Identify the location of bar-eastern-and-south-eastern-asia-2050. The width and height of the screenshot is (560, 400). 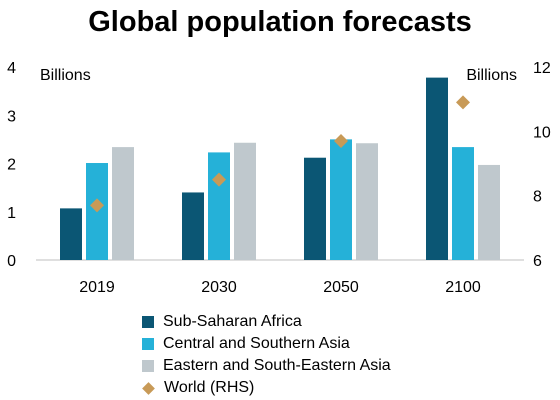
(367, 201).